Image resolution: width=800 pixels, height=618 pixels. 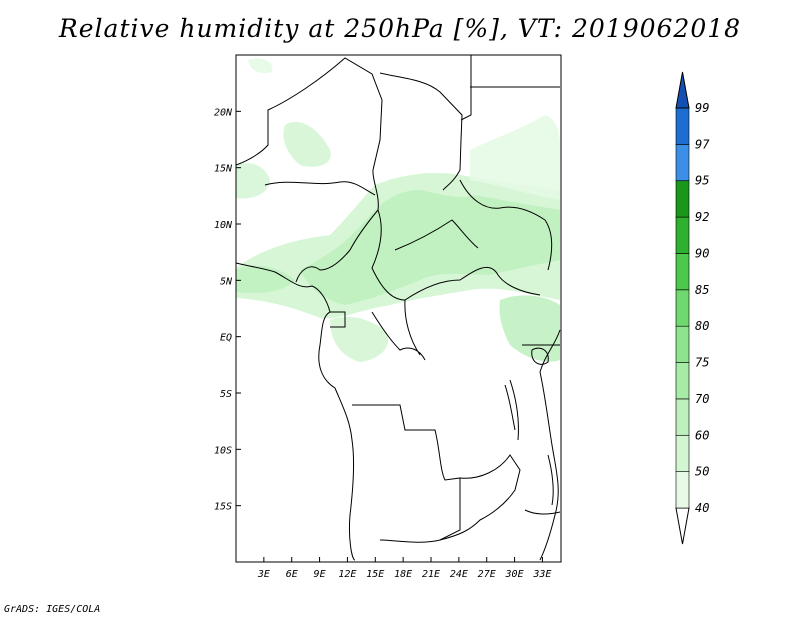 What do you see at coordinates (550, 445) in the screenshot?
I see `coastline-east` at bounding box center [550, 445].